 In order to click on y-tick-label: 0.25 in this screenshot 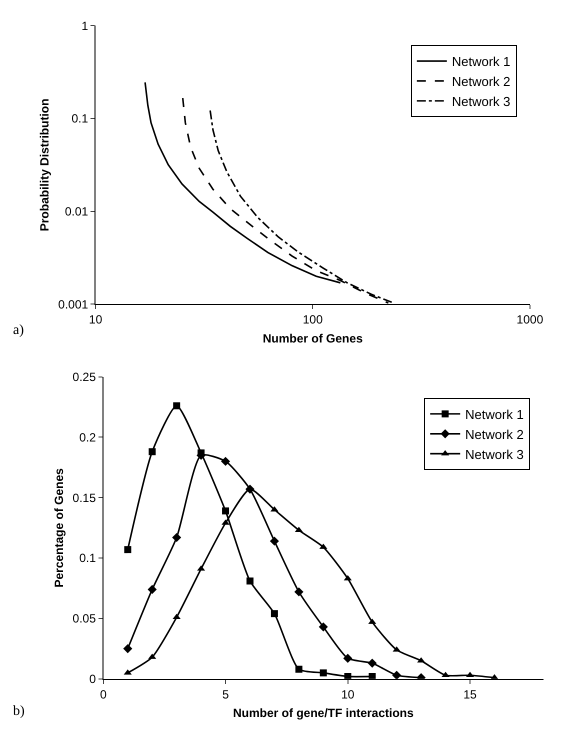, I will do `click(84, 377)`.